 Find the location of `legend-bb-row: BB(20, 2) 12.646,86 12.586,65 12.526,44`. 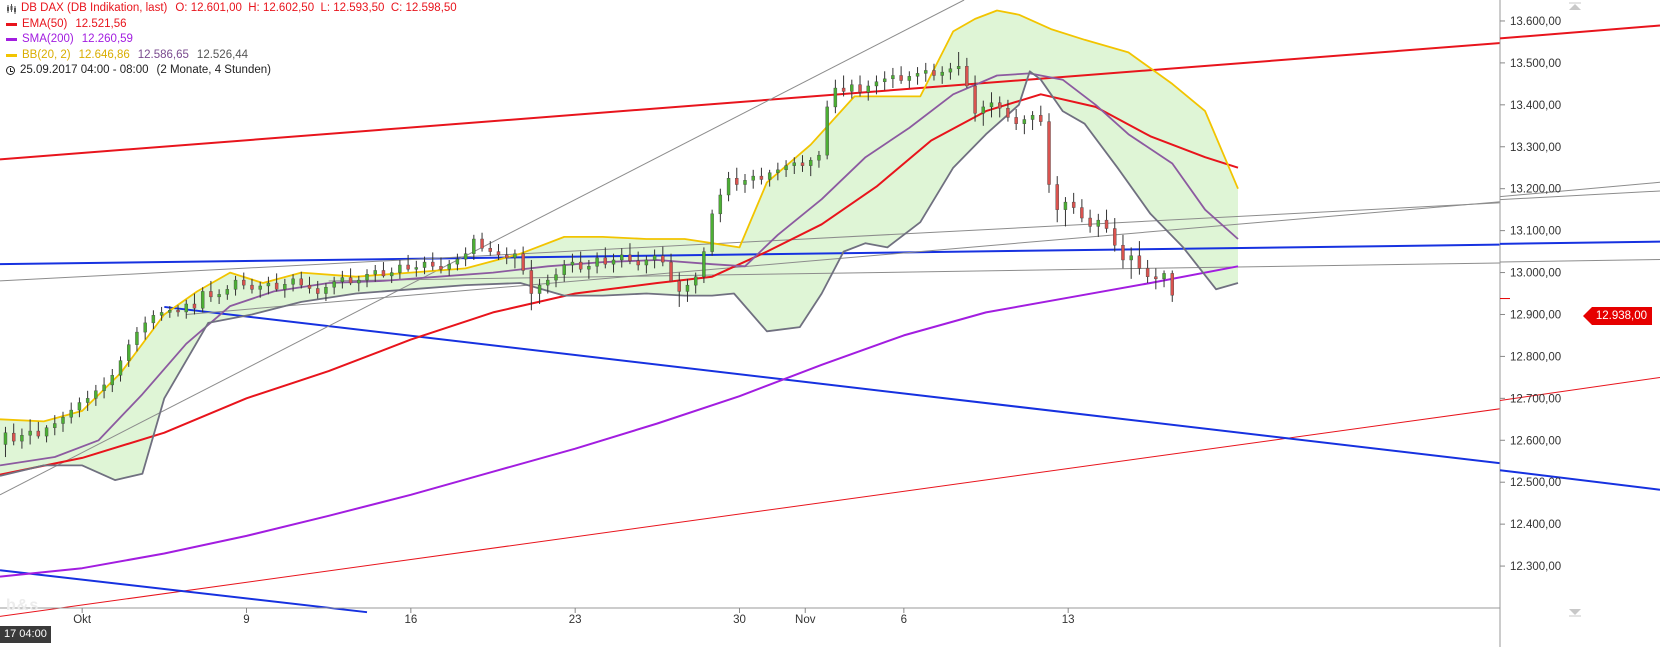

legend-bb-row: BB(20, 2) 12.646,86 12.586,65 12.526,44 is located at coordinates (231, 56).